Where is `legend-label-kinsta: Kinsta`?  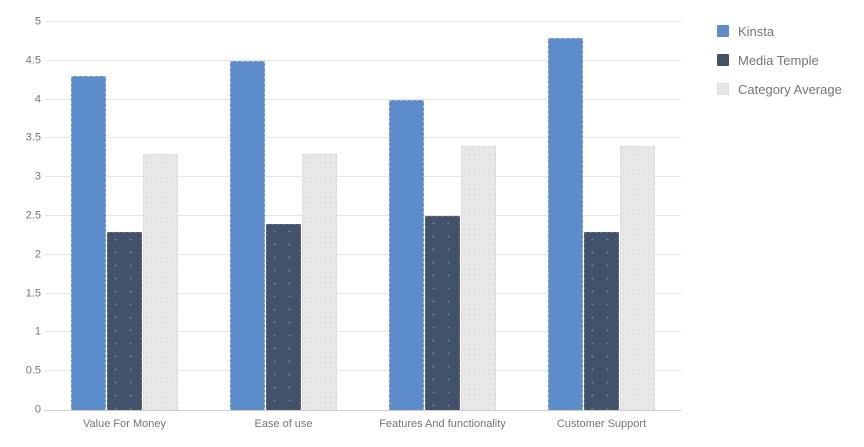 legend-label-kinsta: Kinsta is located at coordinates (756, 31).